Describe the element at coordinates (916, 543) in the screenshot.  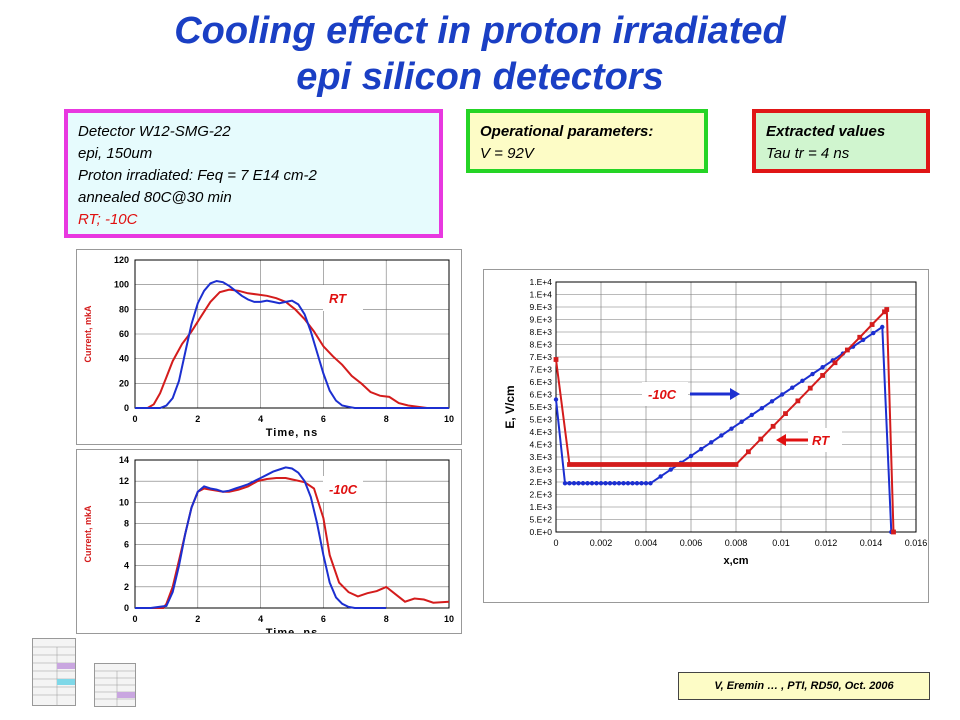
I see `x-tick-label: 0.016` at that location.